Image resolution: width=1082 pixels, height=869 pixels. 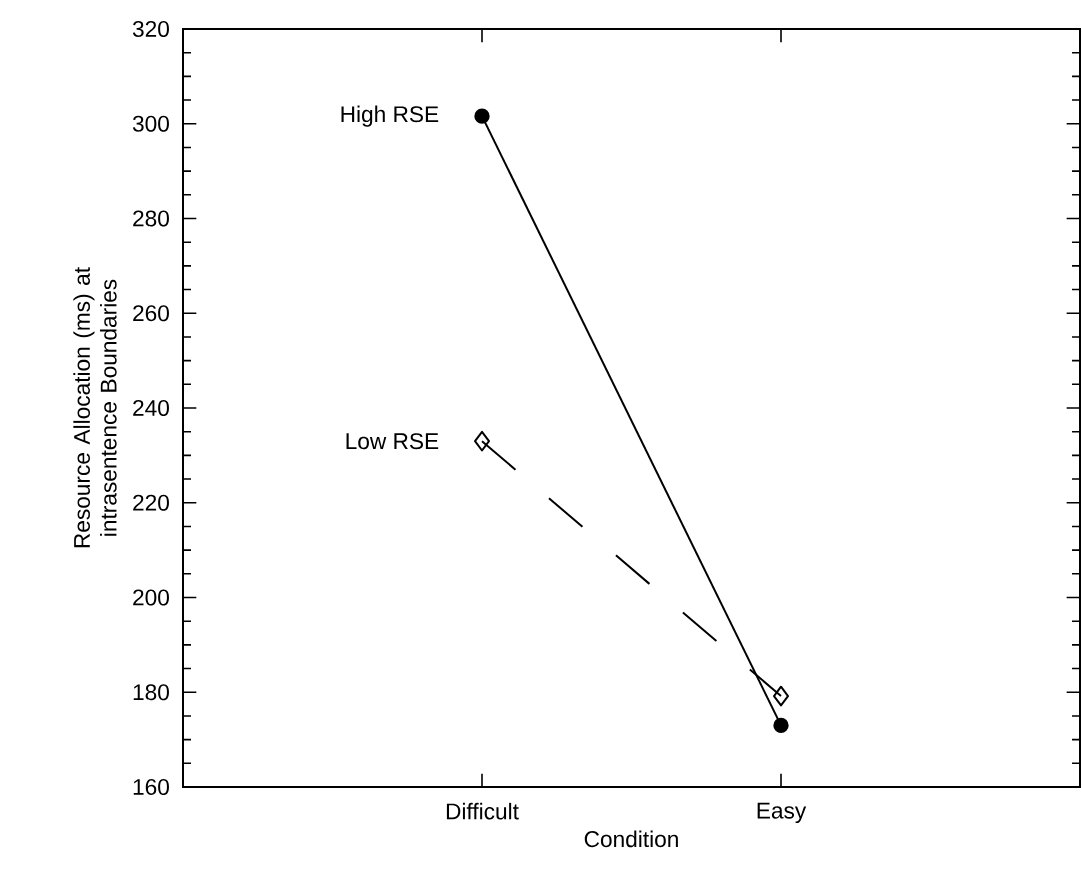 I want to click on series-label: Low RSE, so click(x=392, y=441).